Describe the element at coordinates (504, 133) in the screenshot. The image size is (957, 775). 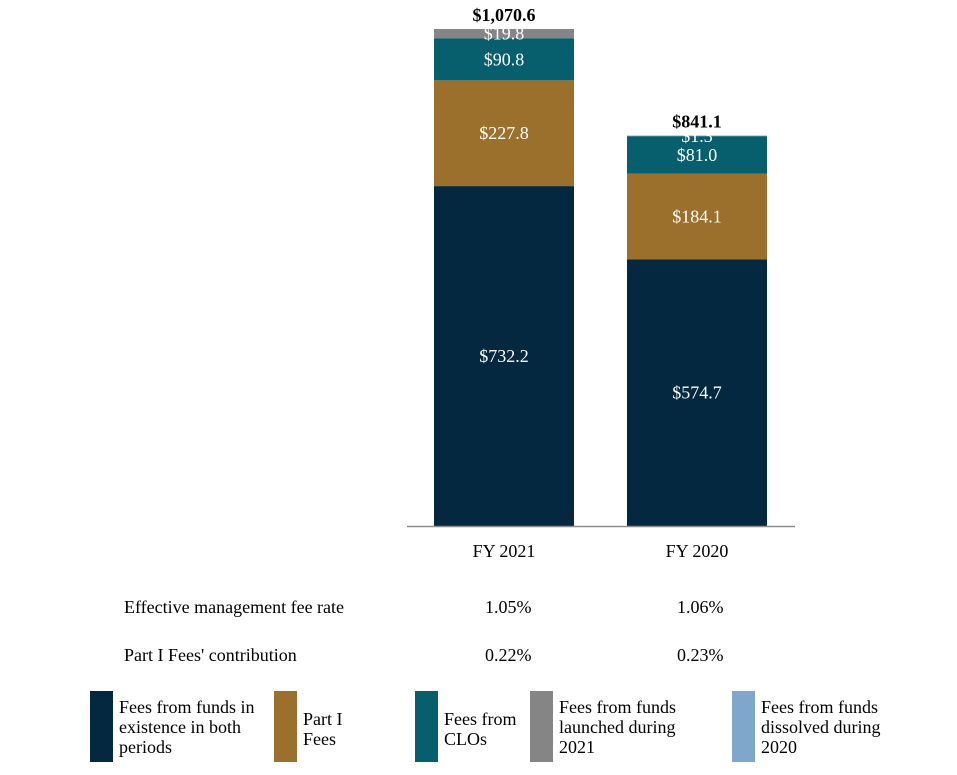
I see `data-label: $227.8` at that location.